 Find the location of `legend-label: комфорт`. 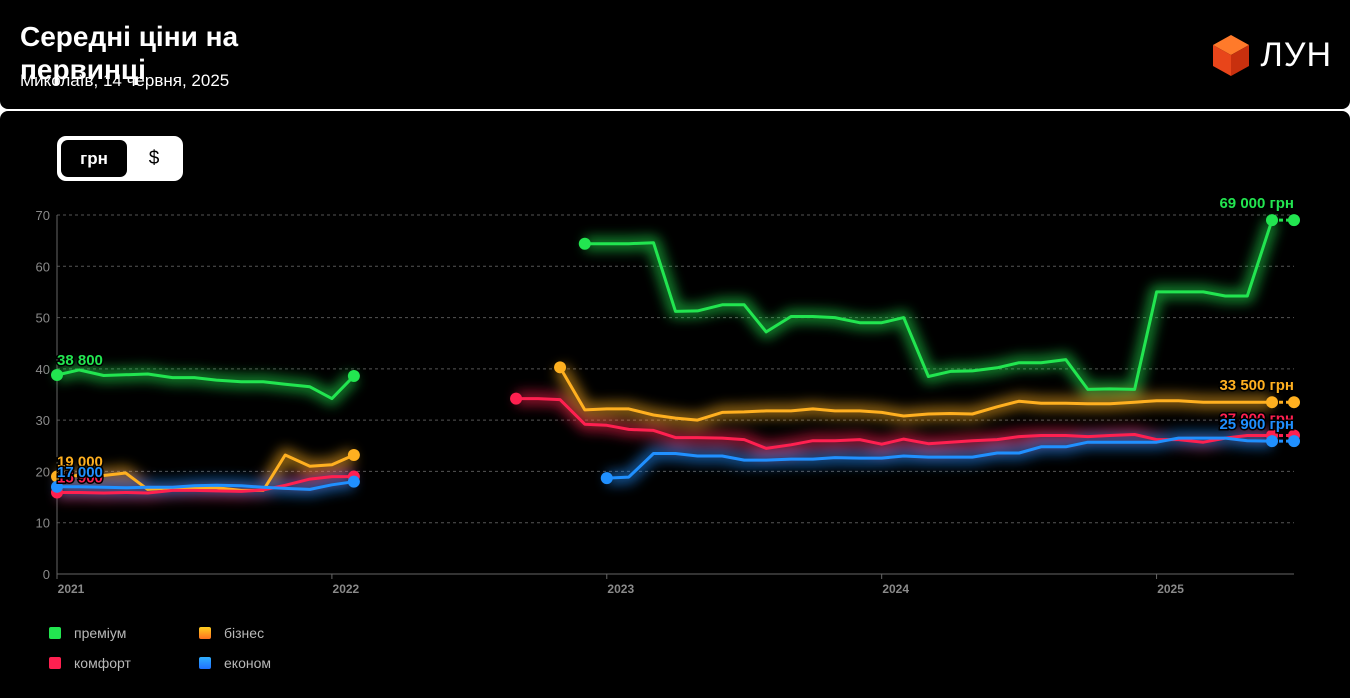

legend-label: комфорт is located at coordinates (102, 663).